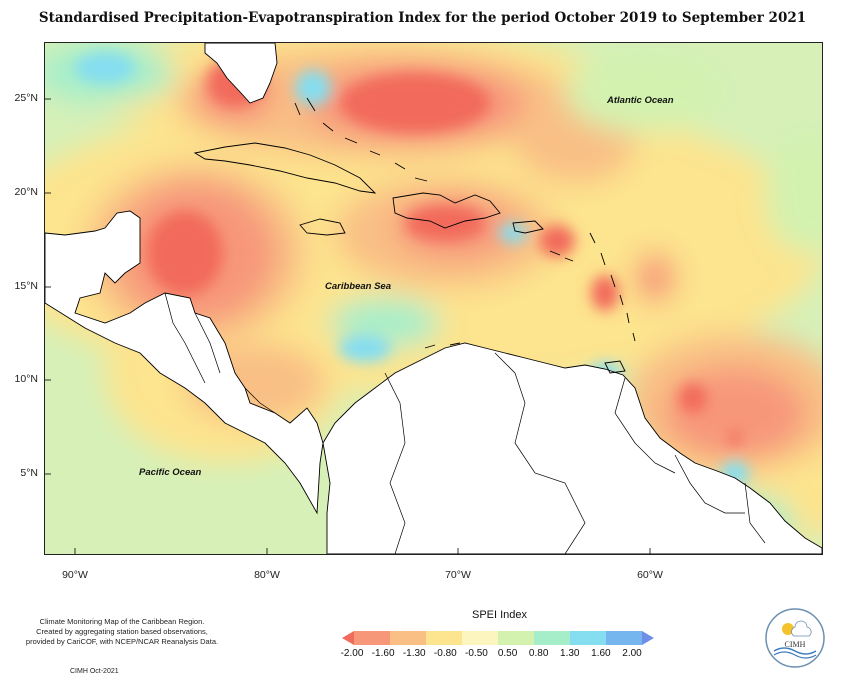  What do you see at coordinates (446, 210) in the screenshot?
I see `hispaniola` at bounding box center [446, 210].